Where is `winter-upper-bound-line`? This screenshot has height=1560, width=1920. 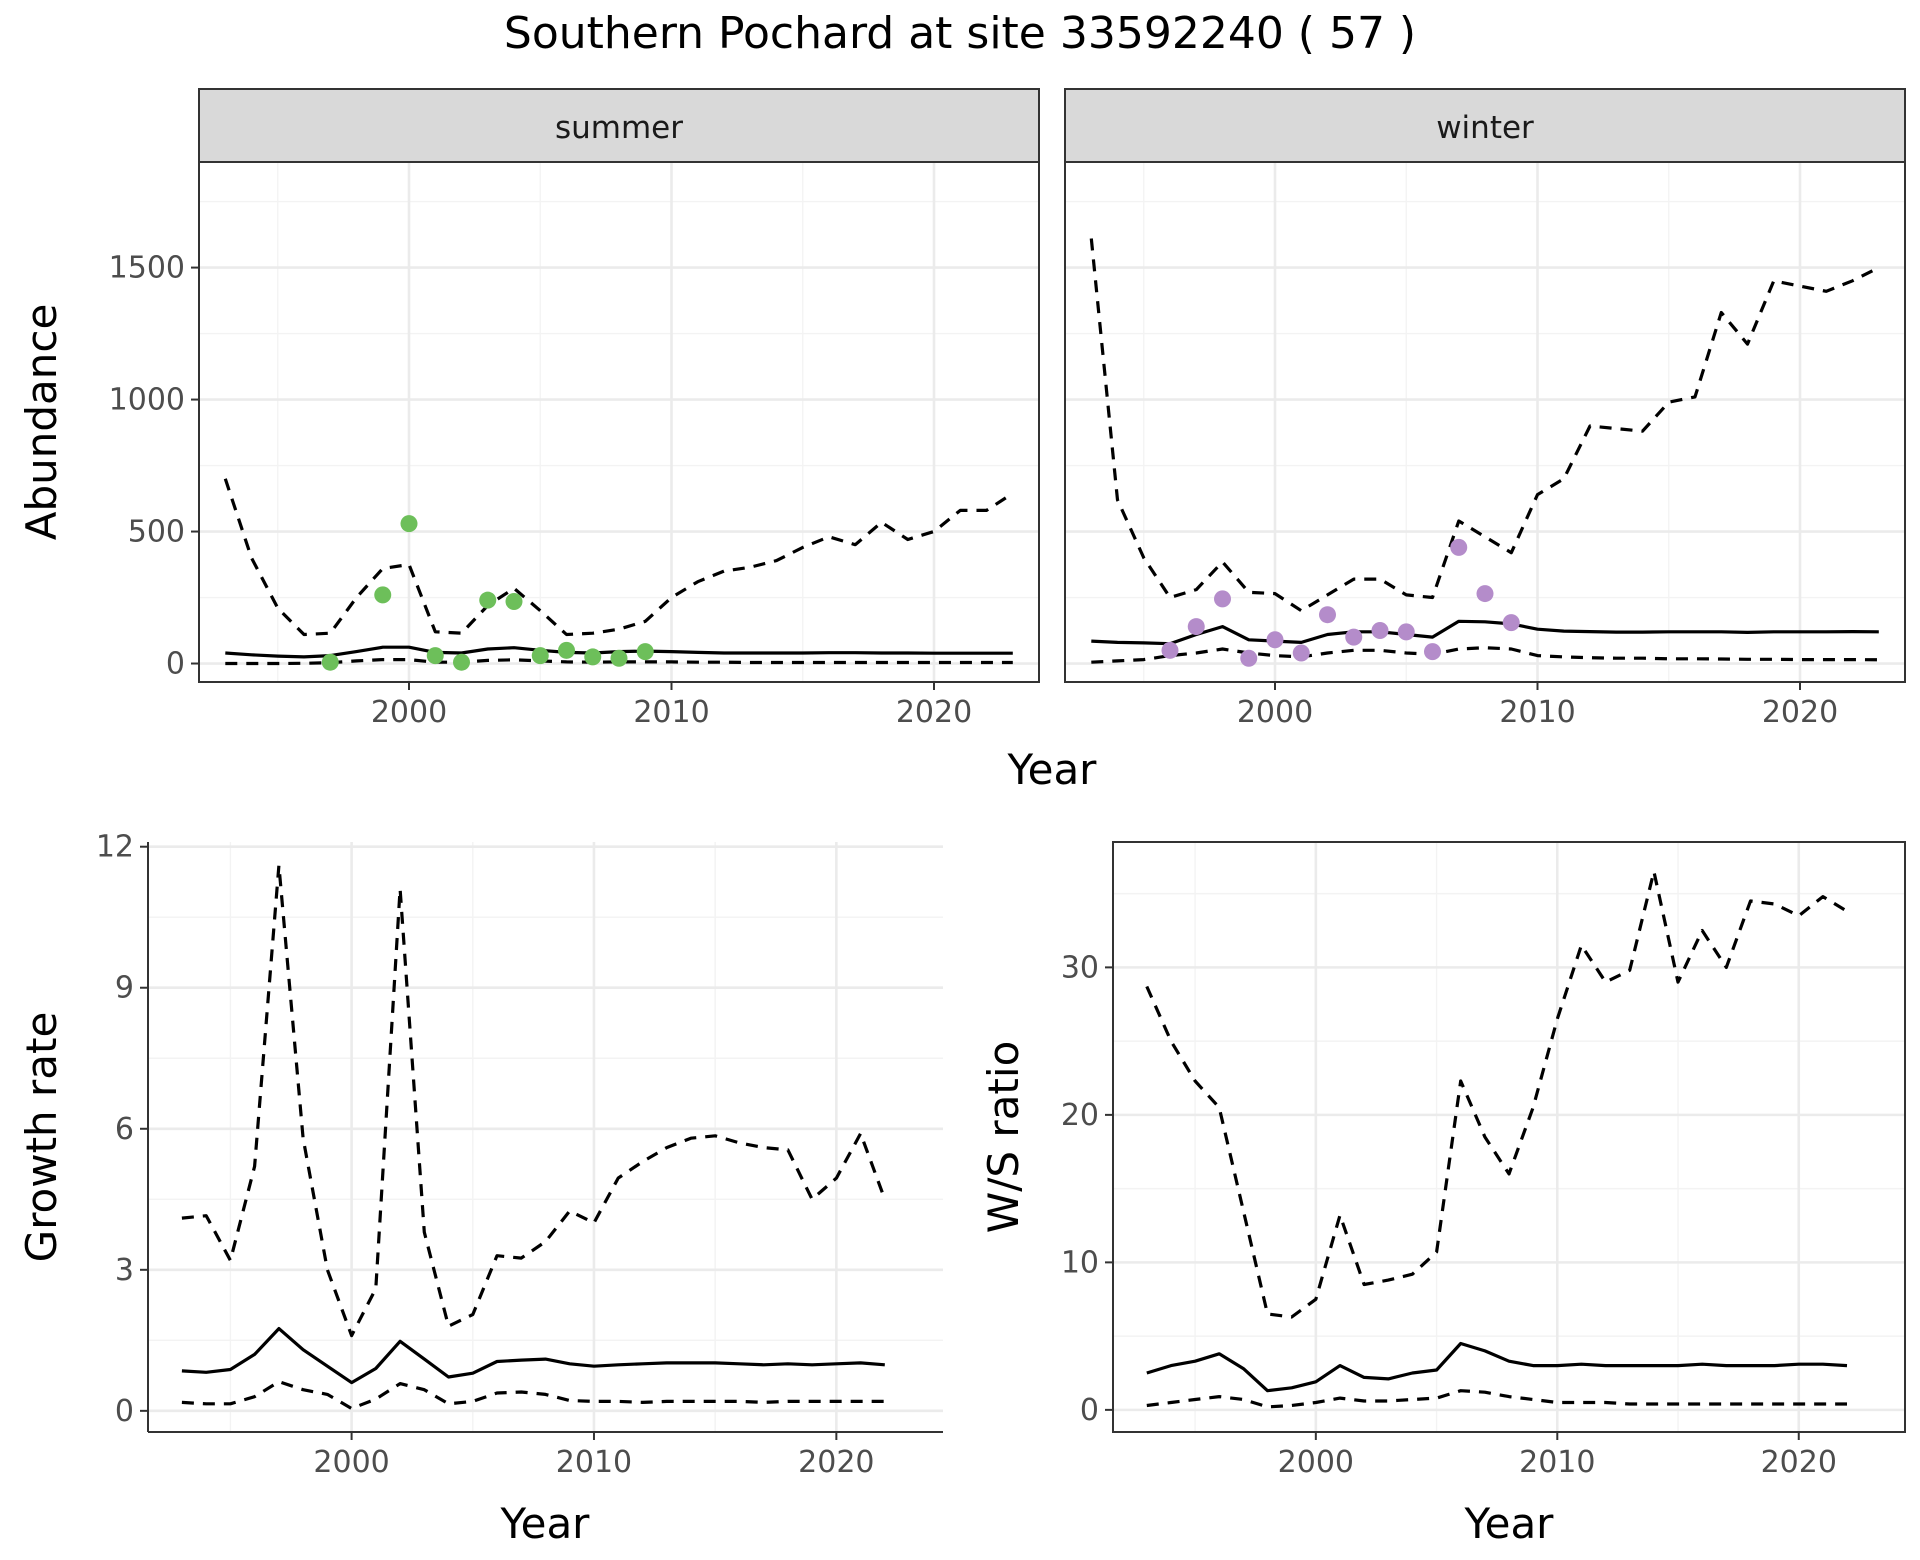 winter-upper-bound-line is located at coordinates (1484, 425).